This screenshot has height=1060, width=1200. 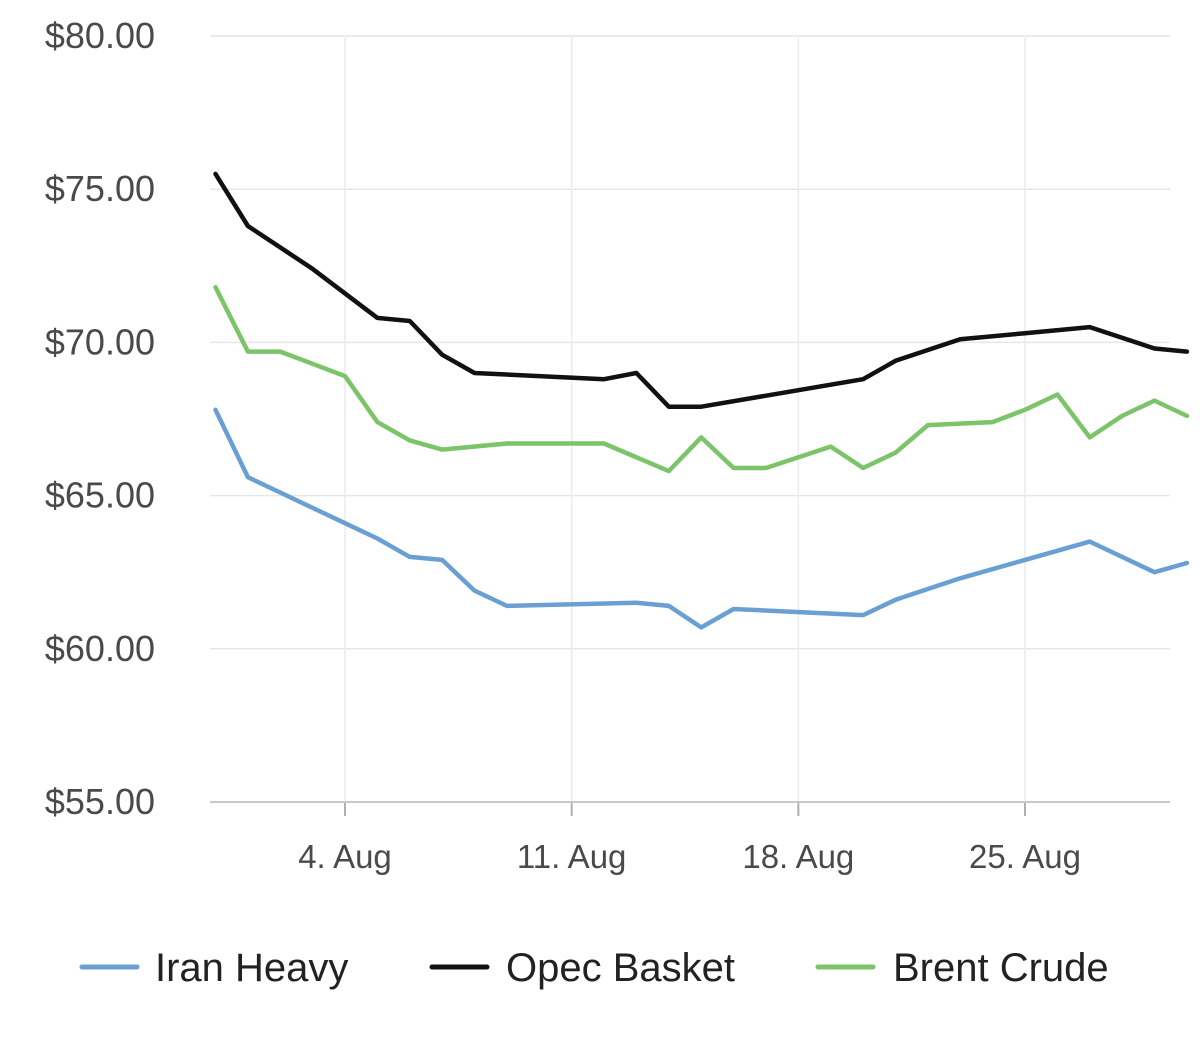 I want to click on x-tick-label: 4. Aug, so click(x=345, y=856).